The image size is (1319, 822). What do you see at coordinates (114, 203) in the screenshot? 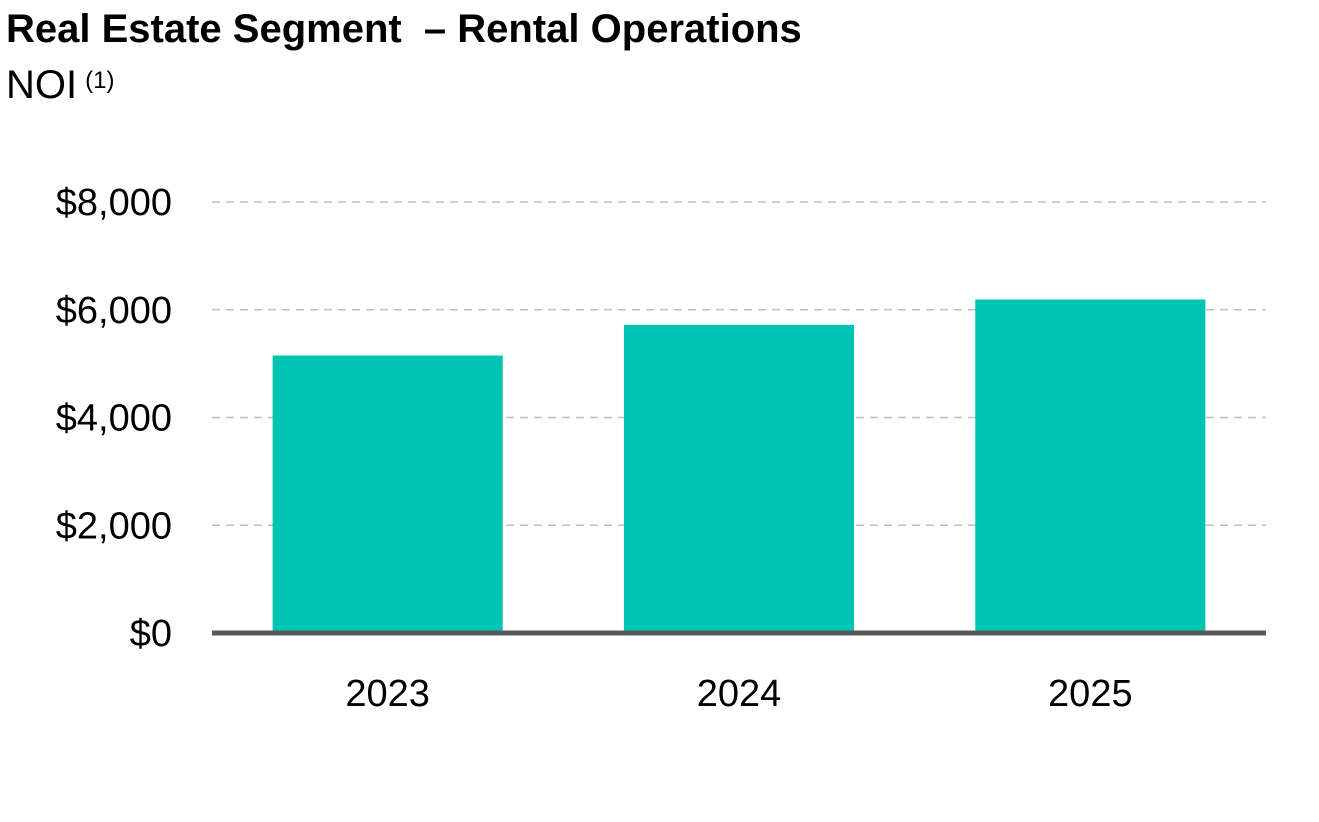
I see `y-tick-label: $8,000` at bounding box center [114, 203].